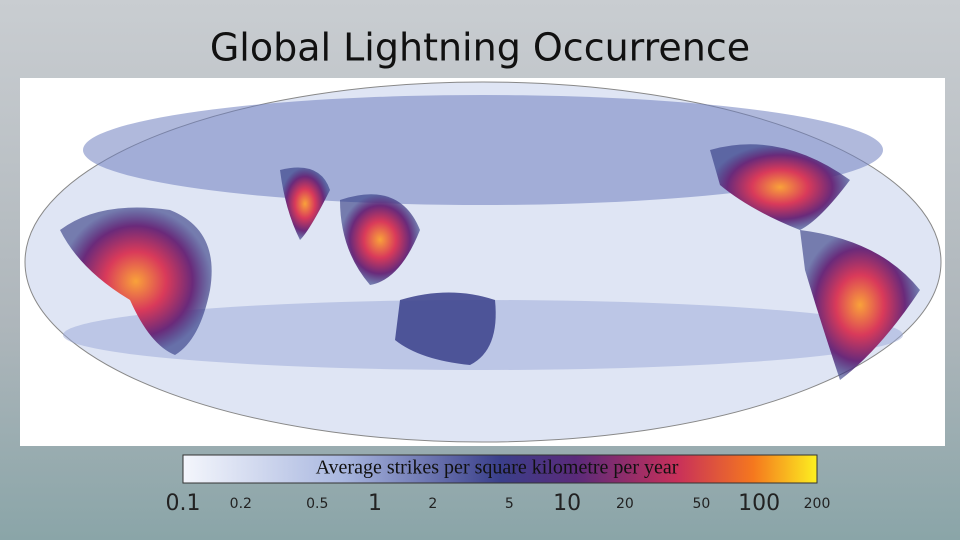 The height and width of the screenshot is (540, 960). What do you see at coordinates (860, 305) in the screenshot?
I see `south-america` at bounding box center [860, 305].